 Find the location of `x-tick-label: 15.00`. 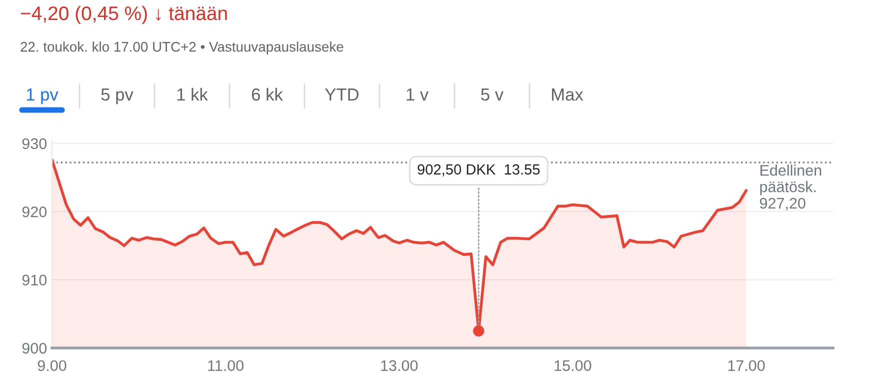

x-tick-label: 15.00 is located at coordinates (573, 366).